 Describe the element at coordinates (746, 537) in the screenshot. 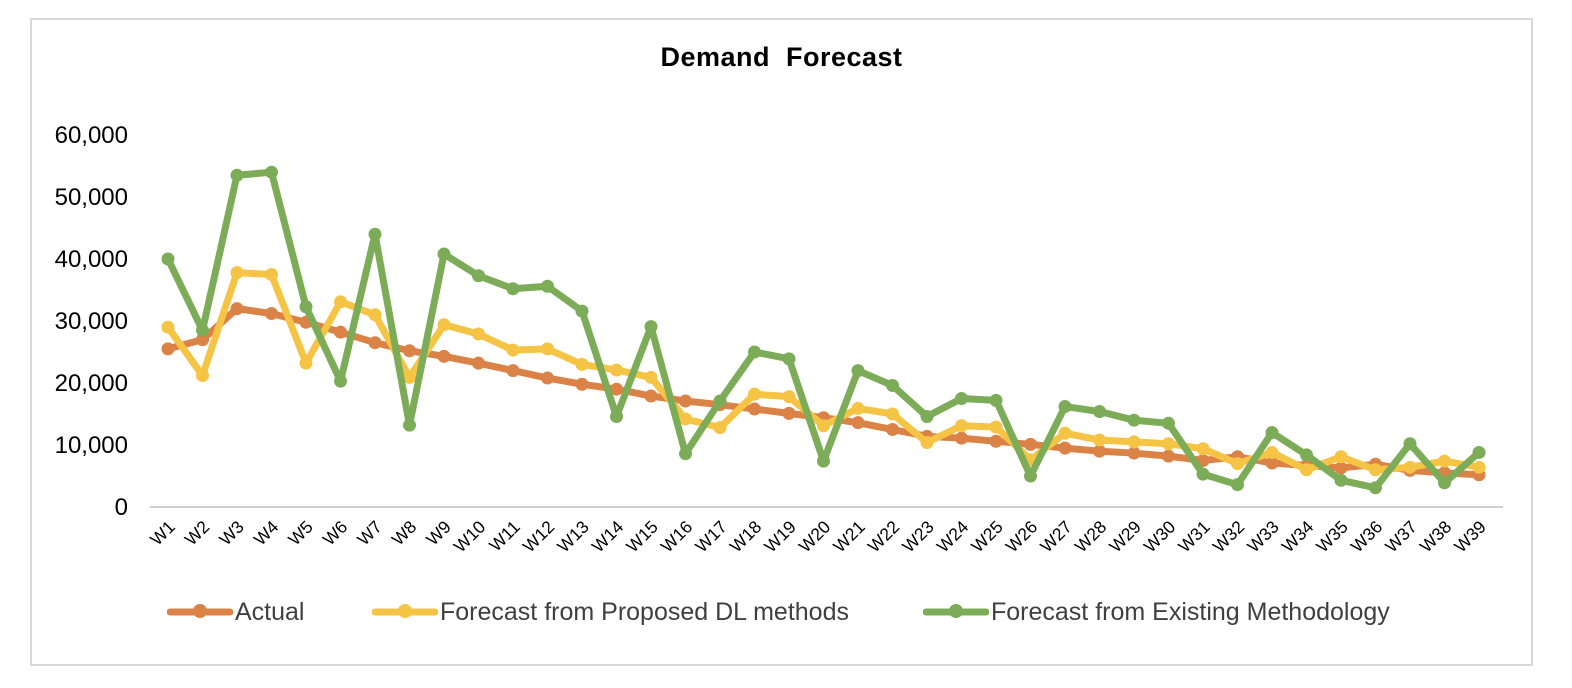

I see `x-axis-tick-label: W18` at that location.